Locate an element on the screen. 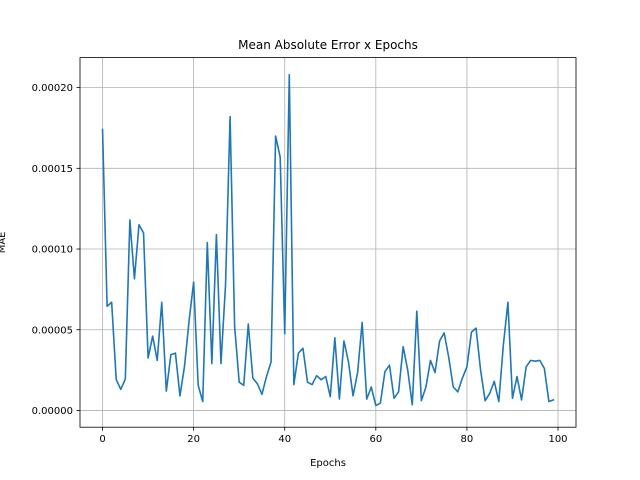 This screenshot has width=640, height=480. x-tick-label: 20 is located at coordinates (193, 439).